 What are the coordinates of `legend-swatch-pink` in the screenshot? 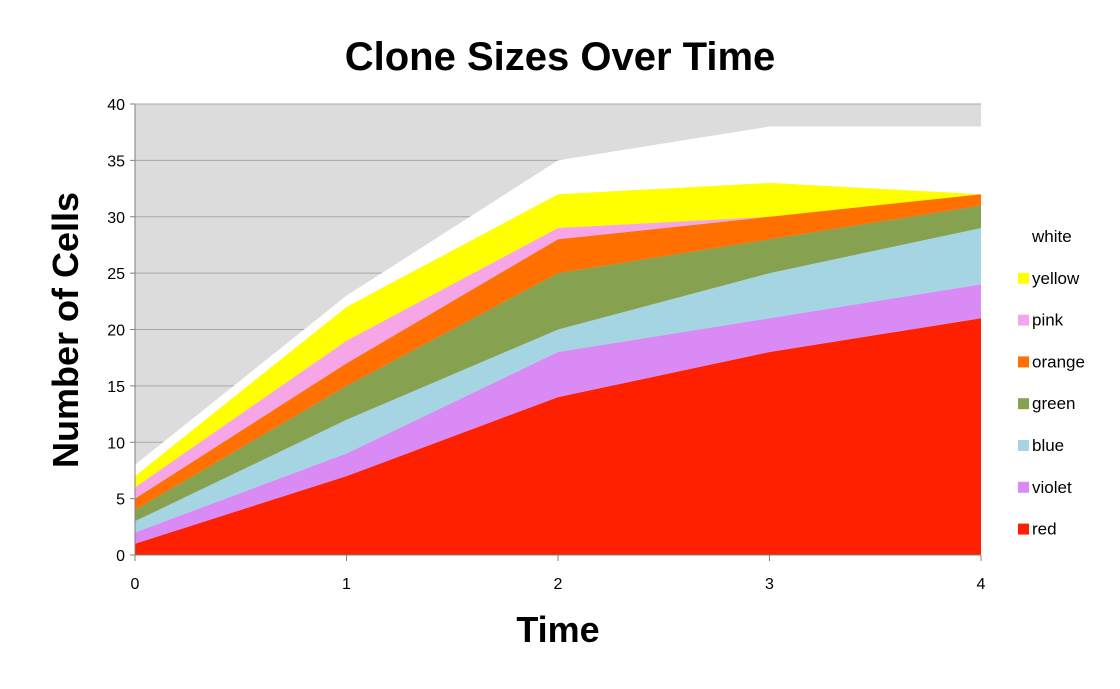 It's located at (1023, 320).